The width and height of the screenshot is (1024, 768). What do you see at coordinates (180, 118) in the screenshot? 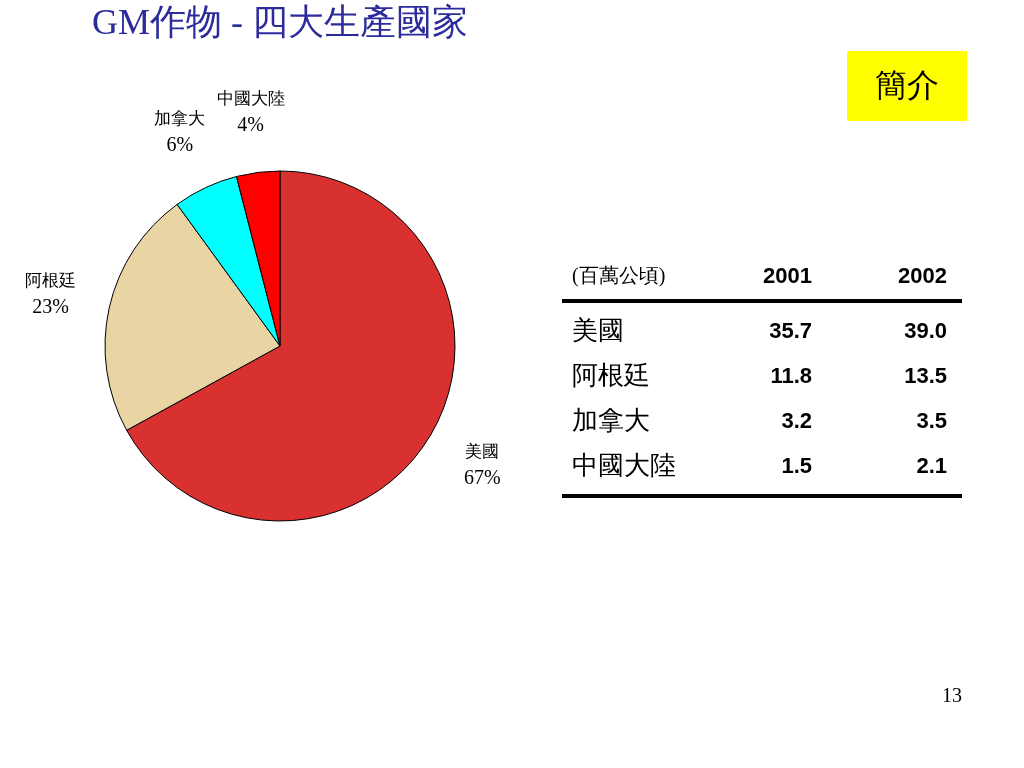
I see `slice-label: 加拿大` at bounding box center [180, 118].